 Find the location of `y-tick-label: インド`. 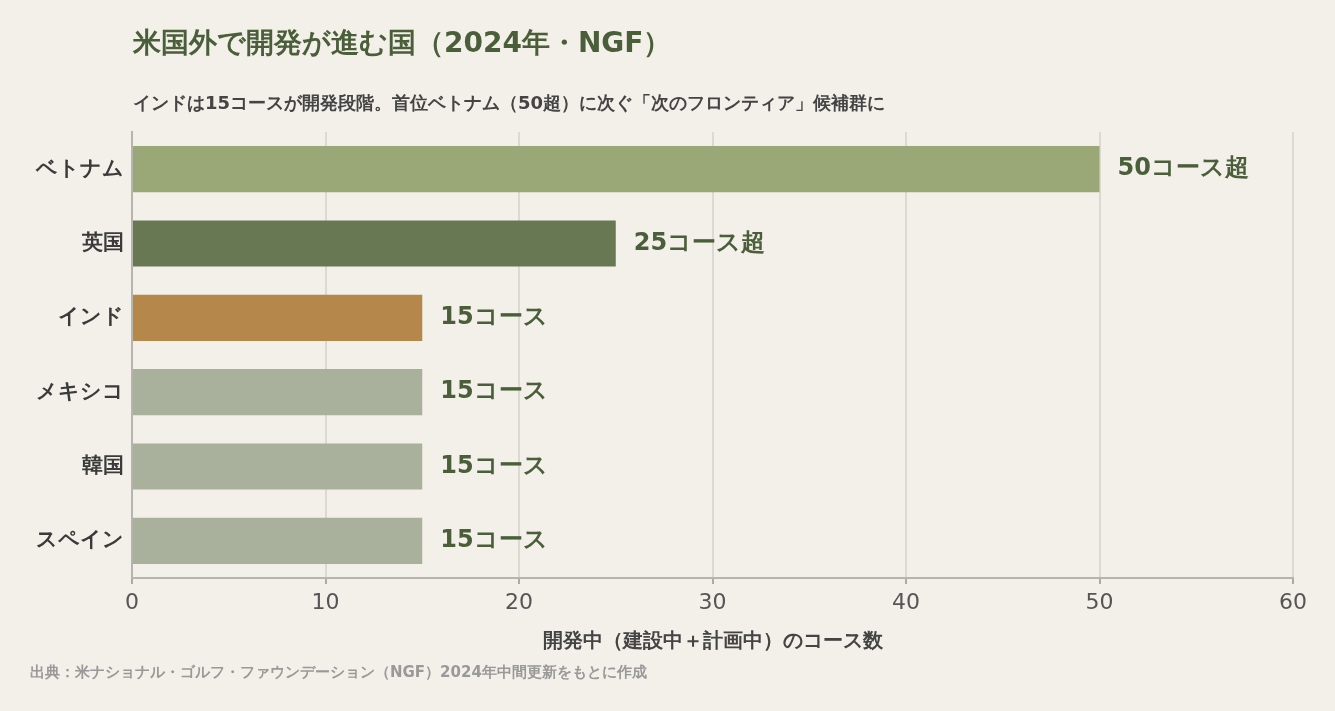

y-tick-label: インド is located at coordinates (91, 316).